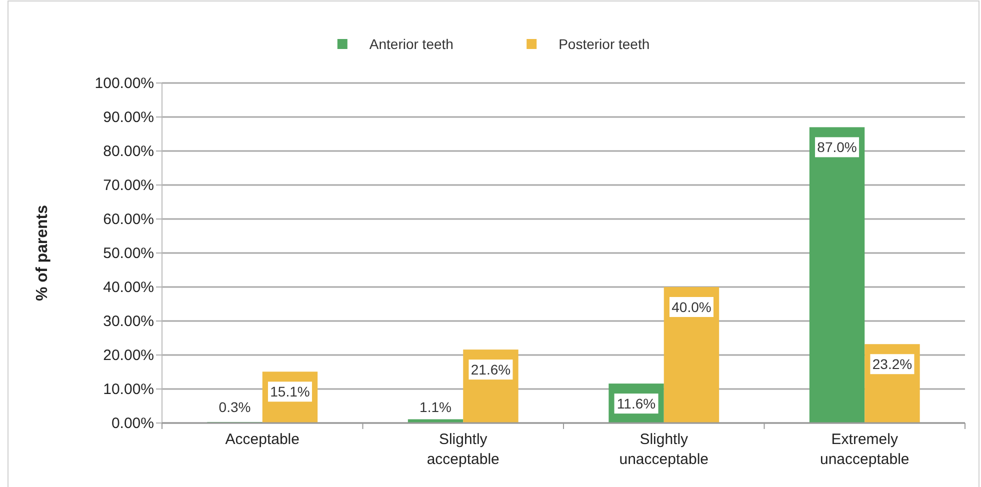 The image size is (981, 487). What do you see at coordinates (692, 307) in the screenshot?
I see `data-label: 40.0%` at bounding box center [692, 307].